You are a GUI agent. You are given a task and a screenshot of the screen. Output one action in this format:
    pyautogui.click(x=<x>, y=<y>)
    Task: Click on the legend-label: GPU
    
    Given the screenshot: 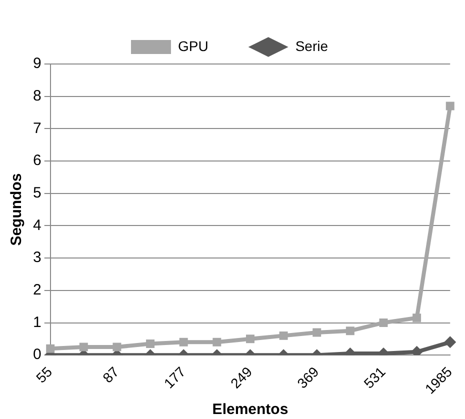 What is the action you would take?
    pyautogui.click(x=193, y=46)
    